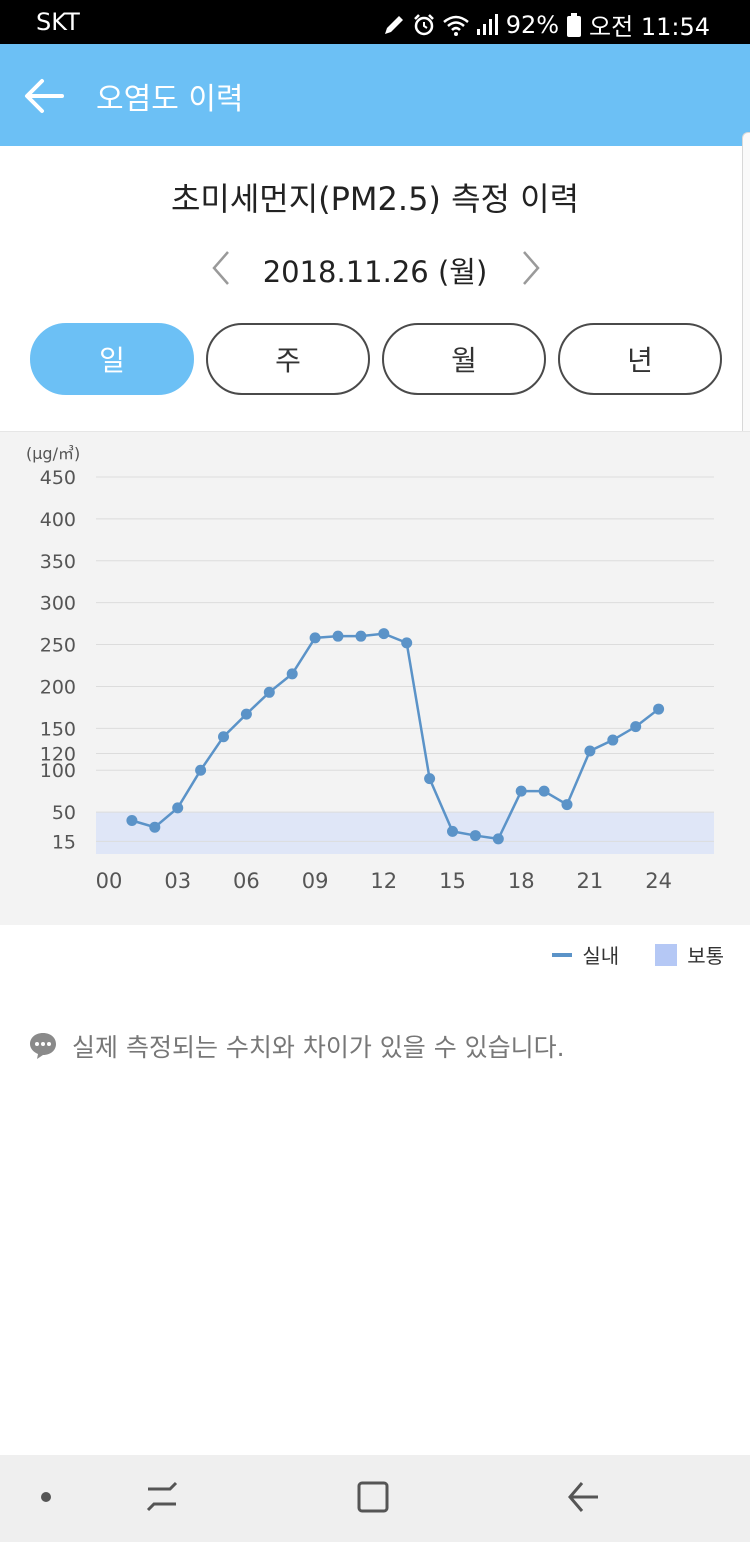  What do you see at coordinates (58, 604) in the screenshot?
I see `y-tick-label: 300` at bounding box center [58, 604].